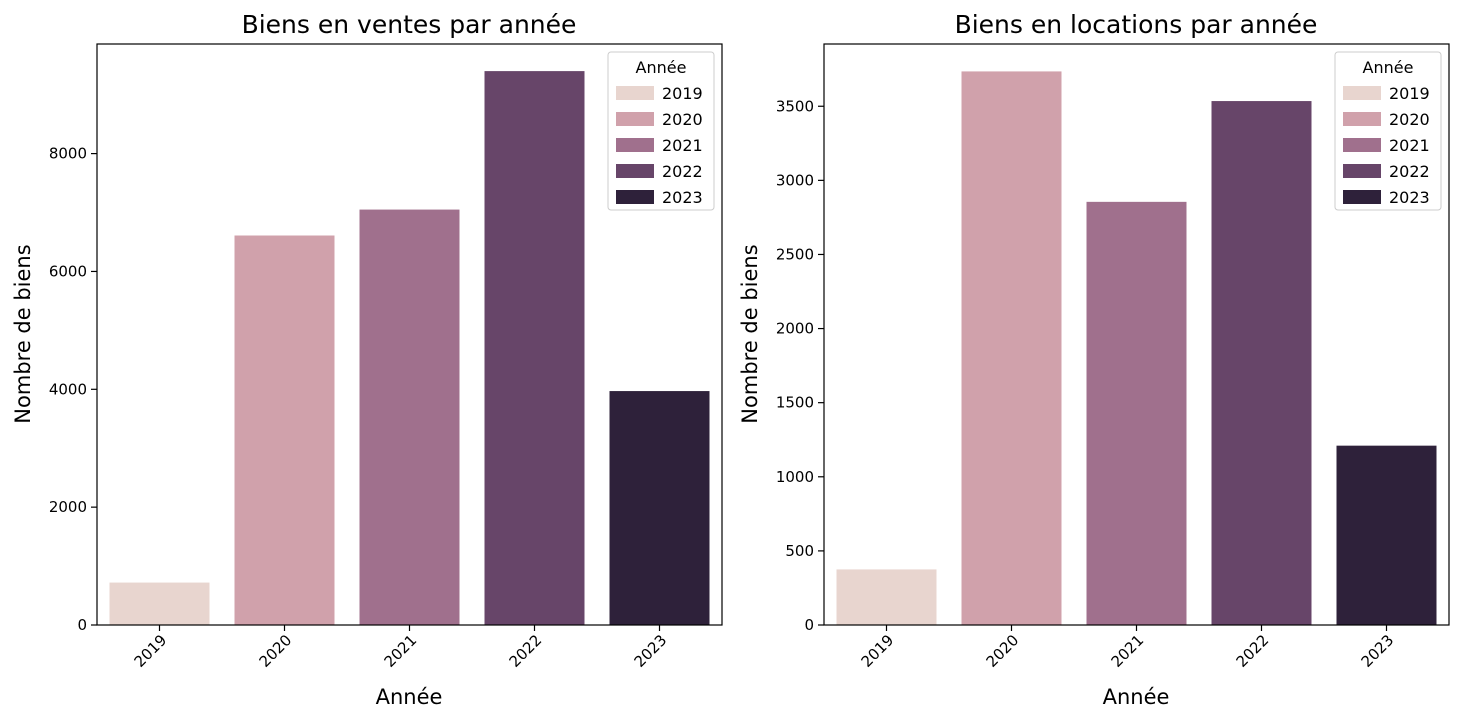 The width and height of the screenshot is (1460, 722). Describe the element at coordinates (795, 254) in the screenshot. I see `y-tick-label: 2500` at that location.